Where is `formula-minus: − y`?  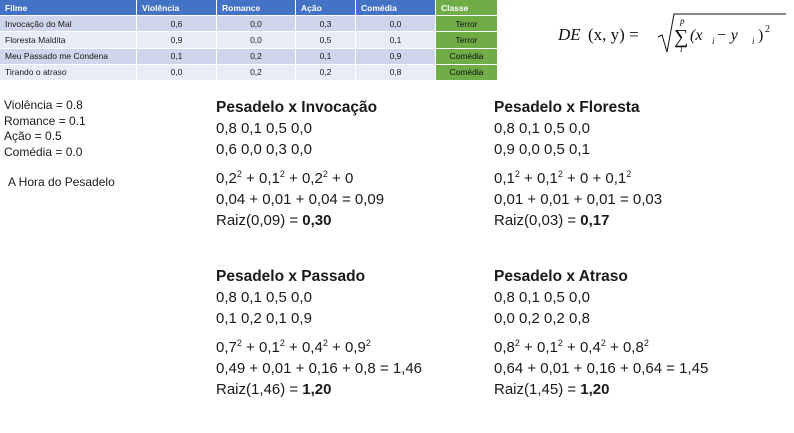 formula-minus: − y is located at coordinates (727, 35).